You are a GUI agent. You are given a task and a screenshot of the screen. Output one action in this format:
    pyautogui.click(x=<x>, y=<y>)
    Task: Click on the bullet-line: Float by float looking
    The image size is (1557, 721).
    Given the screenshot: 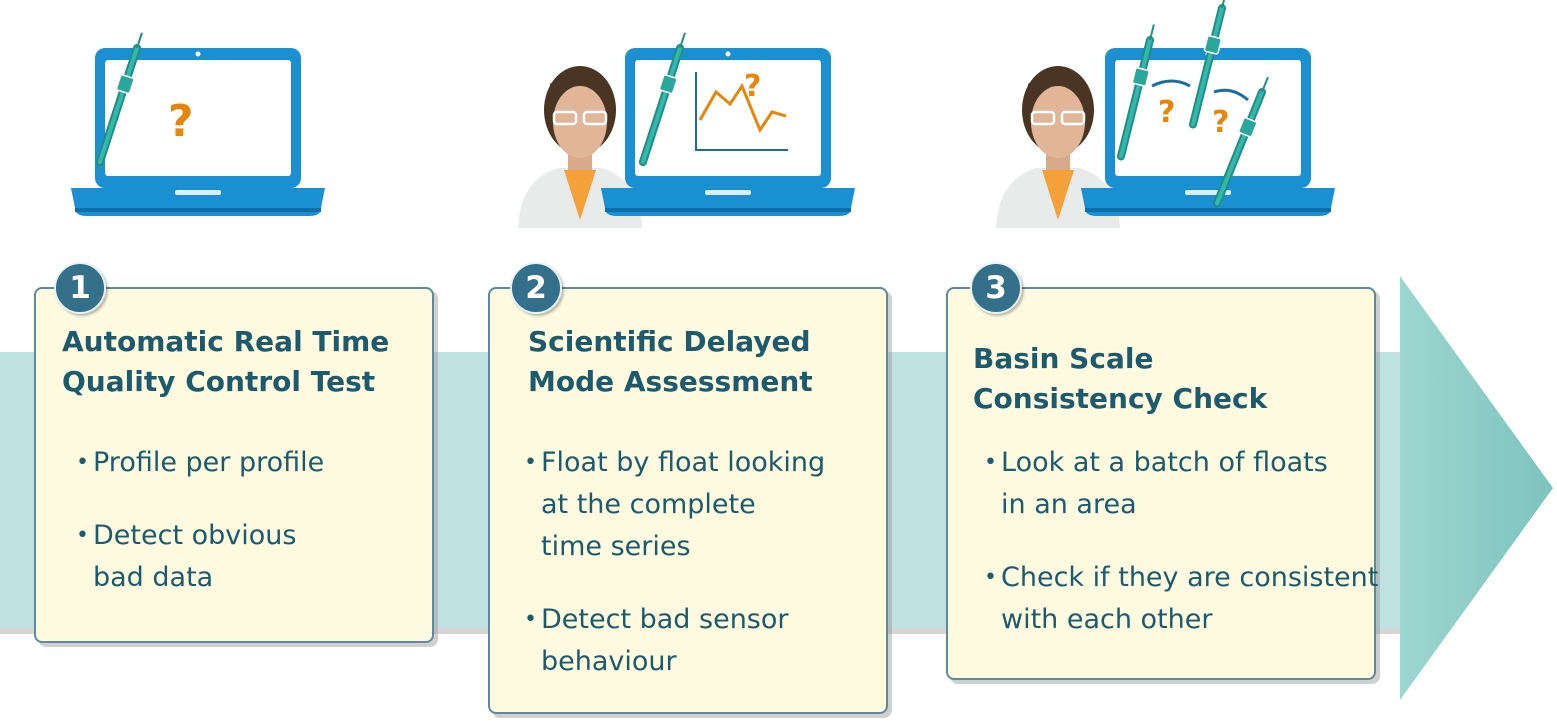 What is the action you would take?
    pyautogui.click(x=683, y=462)
    